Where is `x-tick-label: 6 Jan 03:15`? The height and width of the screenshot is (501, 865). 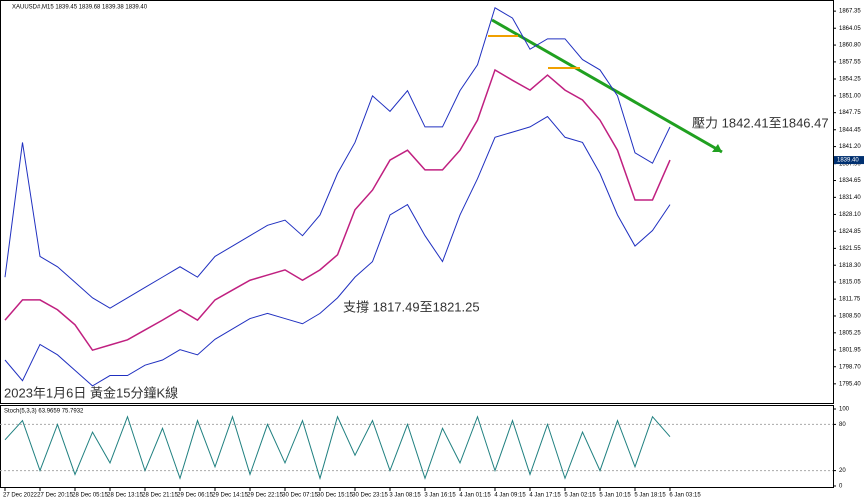 x-tick-label: 6 Jan 03:15 is located at coordinates (685, 496).